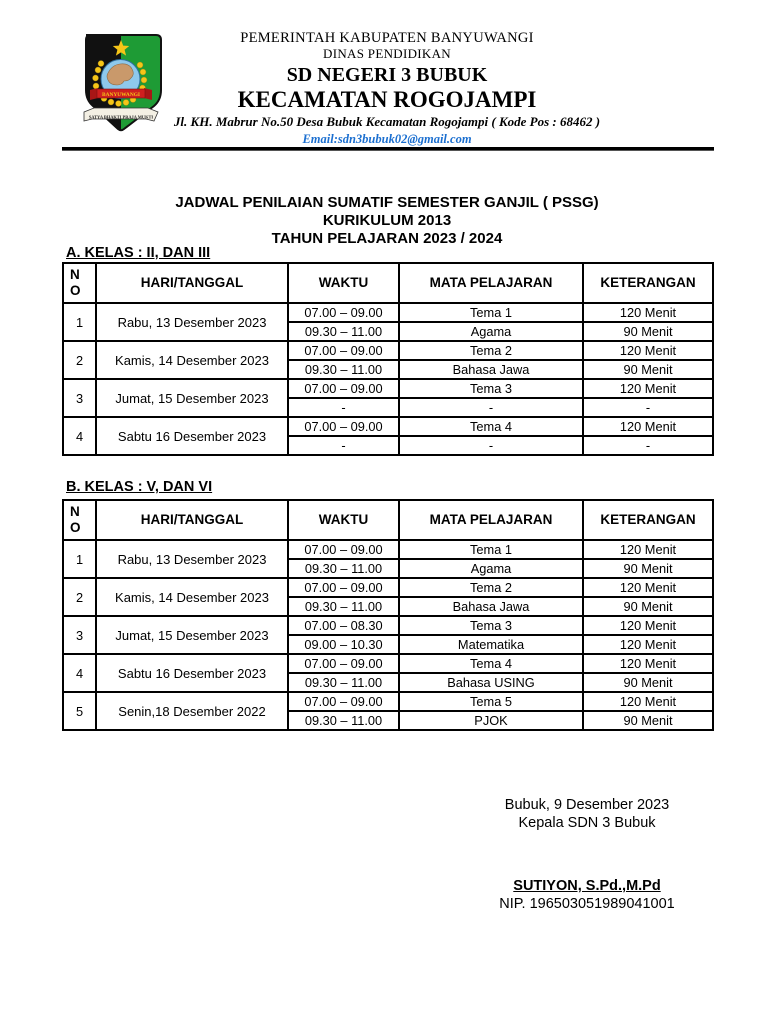  Describe the element at coordinates (79, 436) in the screenshot. I see `no-cell: 4` at that location.